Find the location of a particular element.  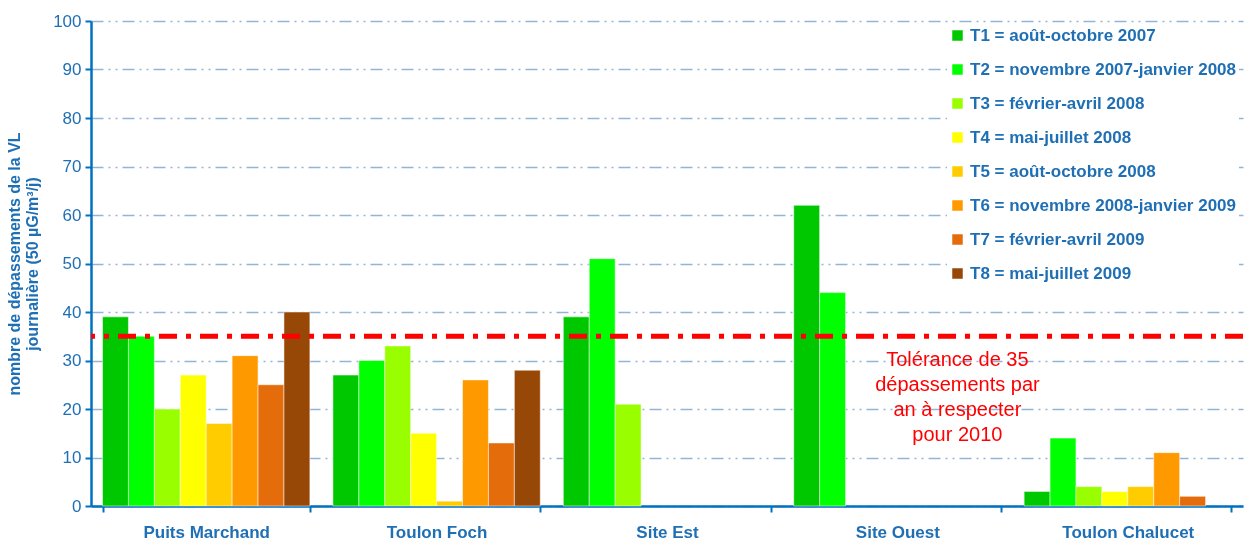

legend-label: T6 = novembre 2008-janvier 2009 is located at coordinates (1103, 205).